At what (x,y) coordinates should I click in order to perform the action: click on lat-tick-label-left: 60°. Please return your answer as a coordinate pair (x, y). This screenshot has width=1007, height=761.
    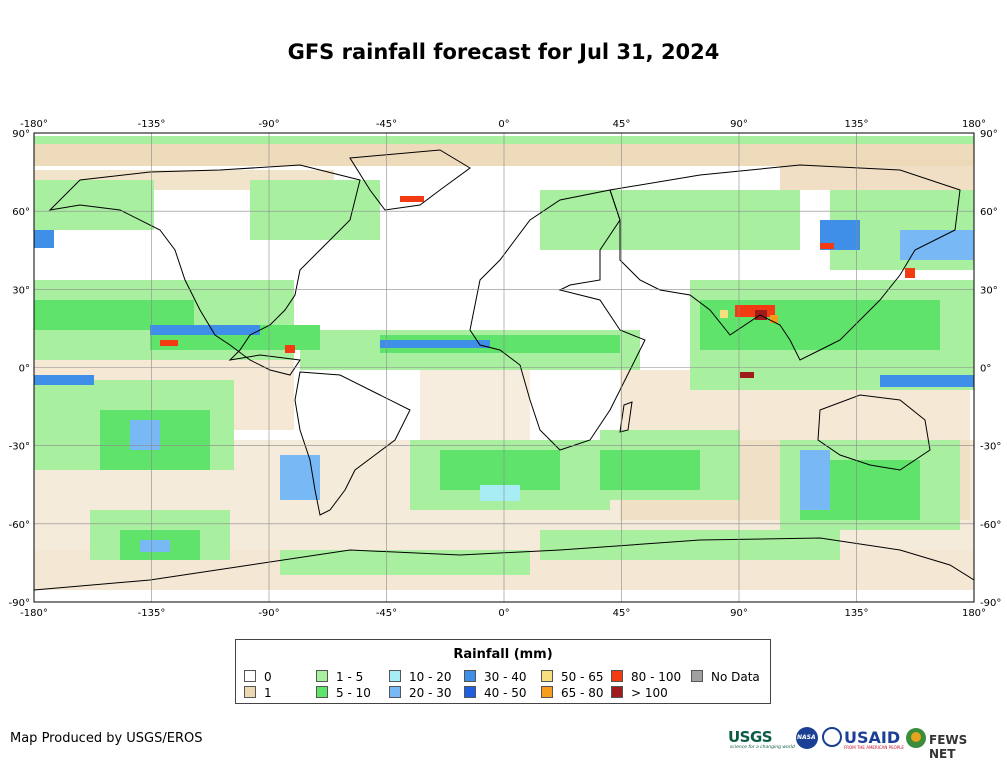
    Looking at the image, I should click on (21, 212).